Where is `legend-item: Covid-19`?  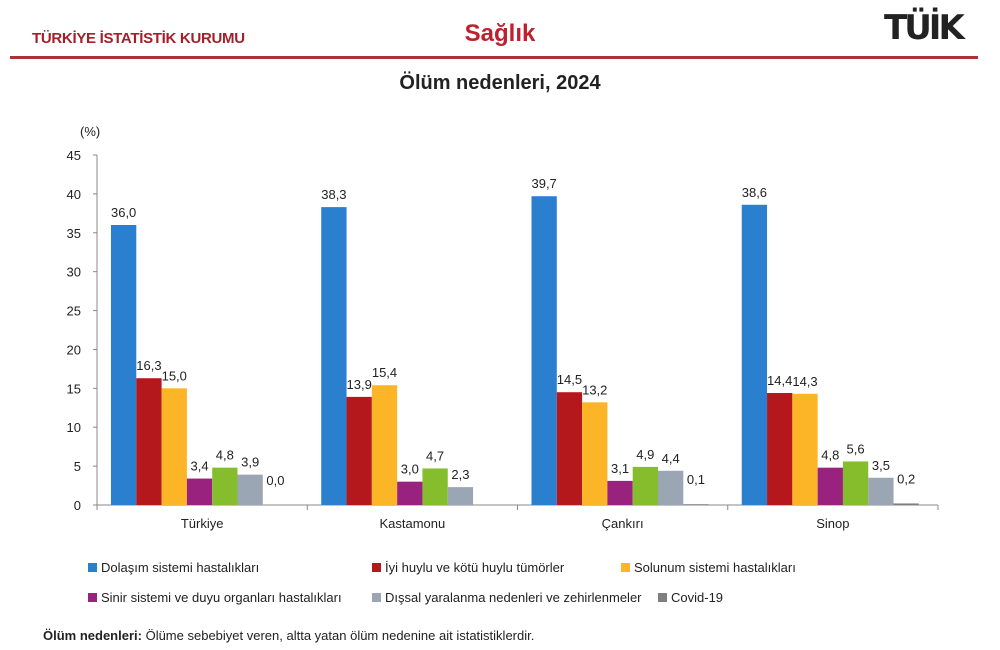 legend-item: Covid-19 is located at coordinates (690, 597).